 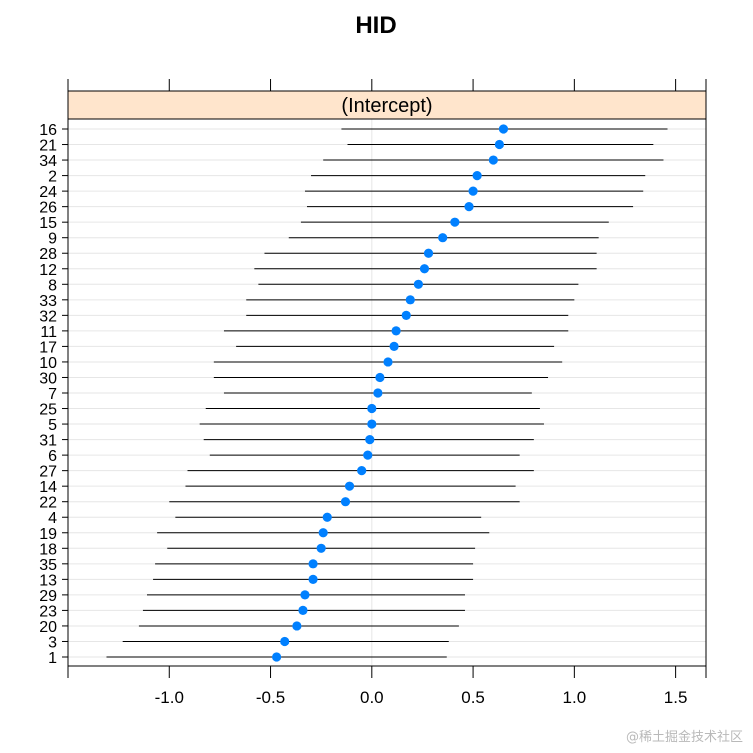 What do you see at coordinates (52, 425) in the screenshot?
I see `y-label-5: 5` at bounding box center [52, 425].